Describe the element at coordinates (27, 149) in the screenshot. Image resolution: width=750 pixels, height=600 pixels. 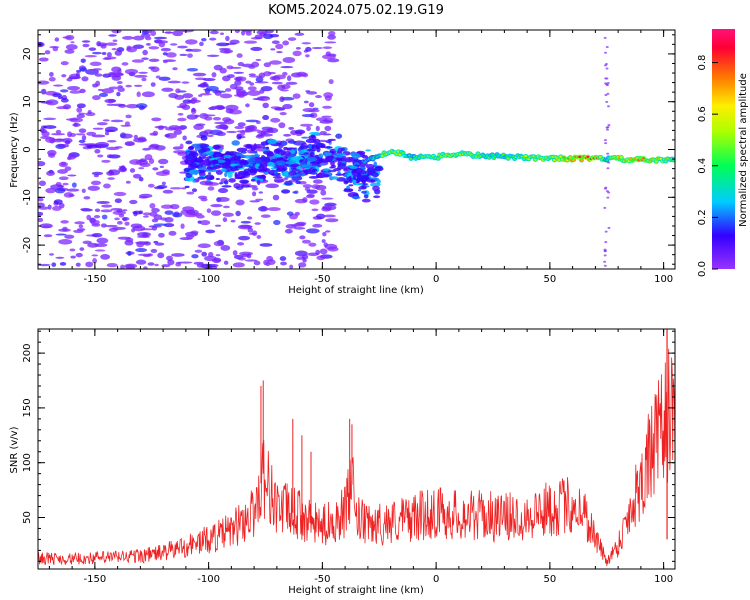
I see `y-tick-label: 0` at that location.